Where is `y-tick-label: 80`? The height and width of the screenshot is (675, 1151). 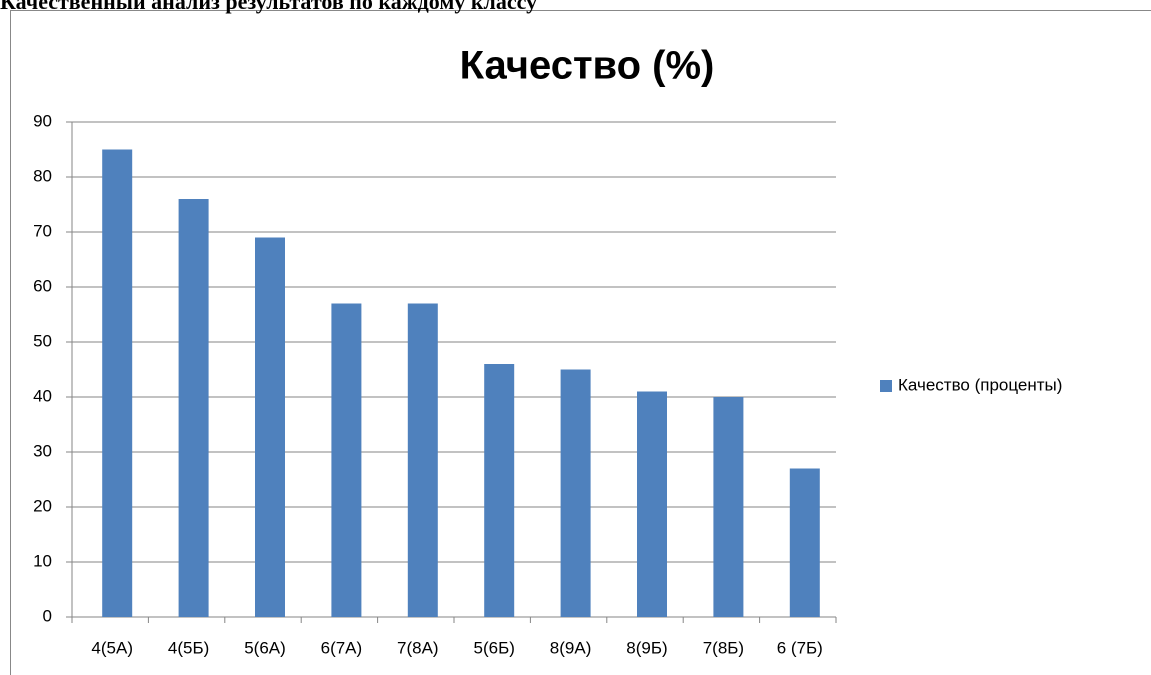 y-tick-label: 80 is located at coordinates (42, 175).